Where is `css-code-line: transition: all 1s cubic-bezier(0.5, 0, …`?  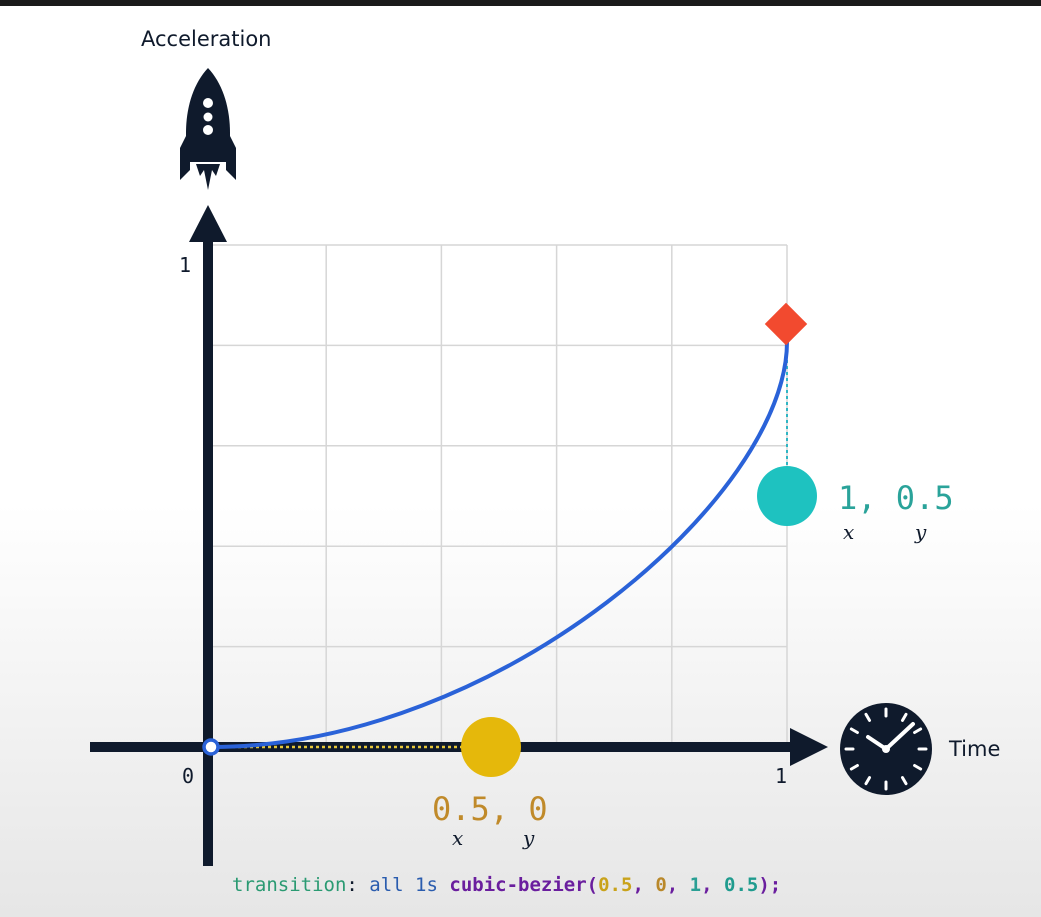
css-code-line: transition: all 1s cubic-bezier(0.5, 0, … is located at coordinates (506, 885).